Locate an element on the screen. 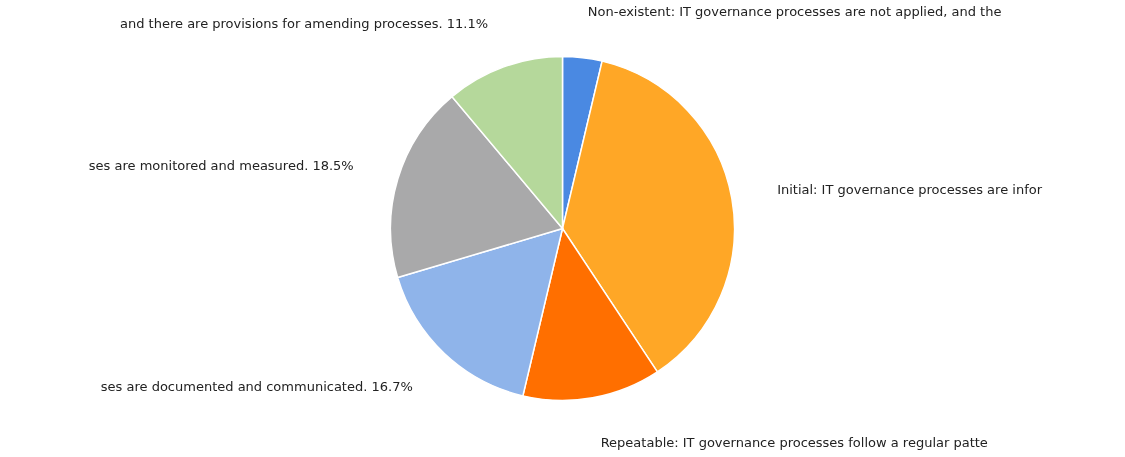 This screenshot has width=1125, height=457. slice-label: Non-existent: IT governance processes are not applied, and the is located at coordinates (794, 11).